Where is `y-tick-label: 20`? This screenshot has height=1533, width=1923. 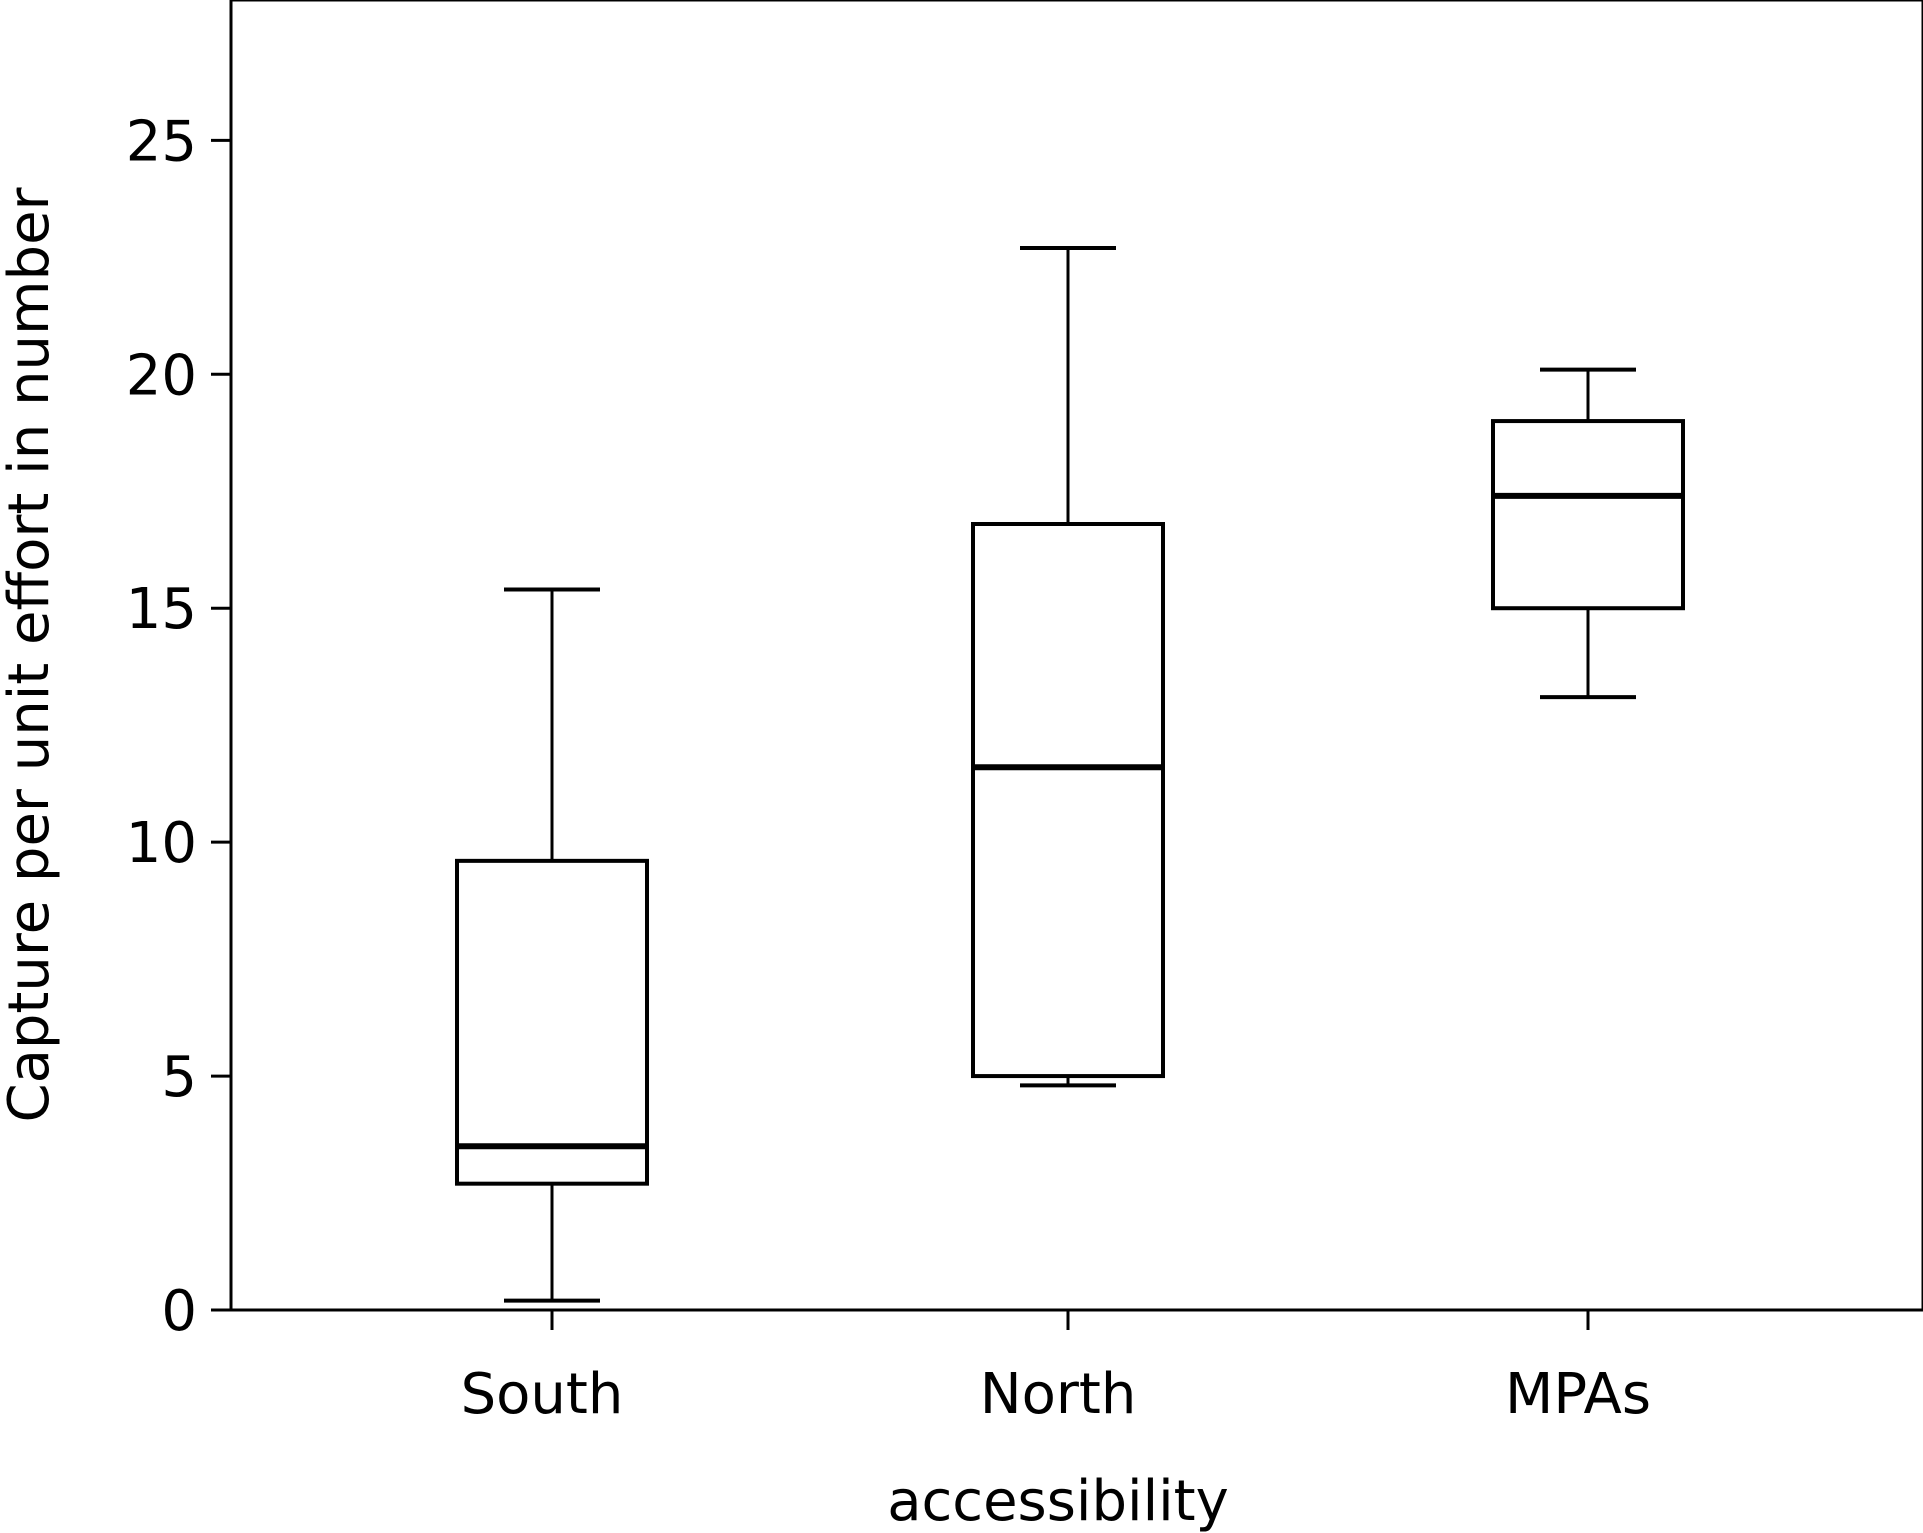 y-tick-label: 20 is located at coordinates (161, 375).